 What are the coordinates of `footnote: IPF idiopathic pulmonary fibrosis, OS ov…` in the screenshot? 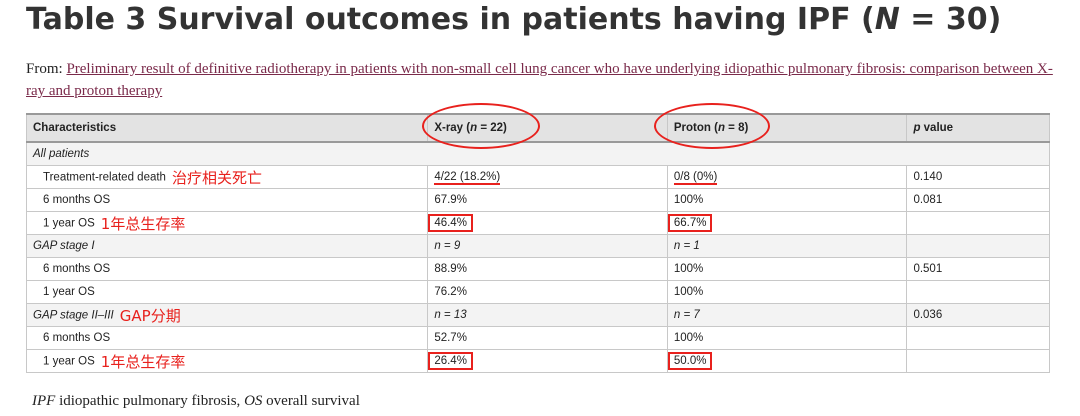 It's located at (196, 401).